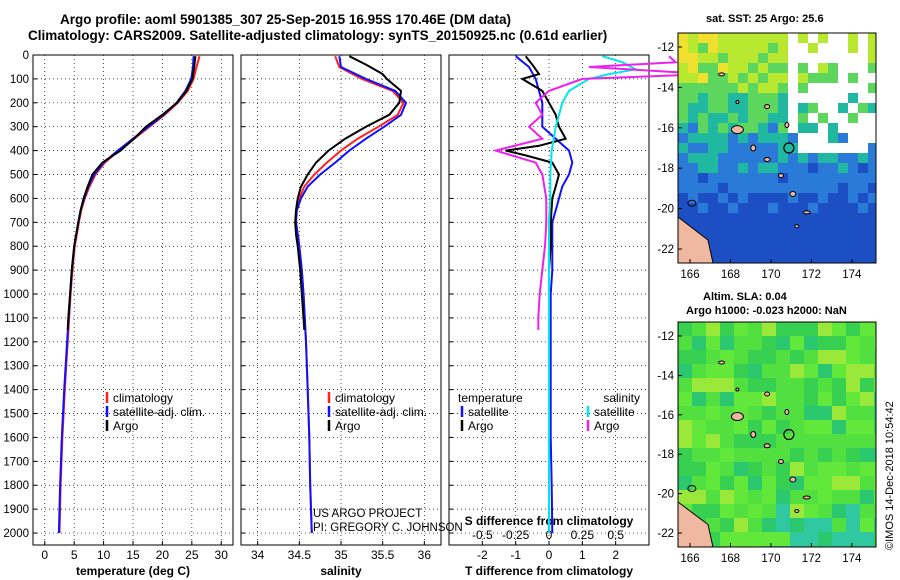 The height and width of the screenshot is (580, 900). What do you see at coordinates (665, 88) in the screenshot?
I see `map-lat-label: -14` at bounding box center [665, 88].